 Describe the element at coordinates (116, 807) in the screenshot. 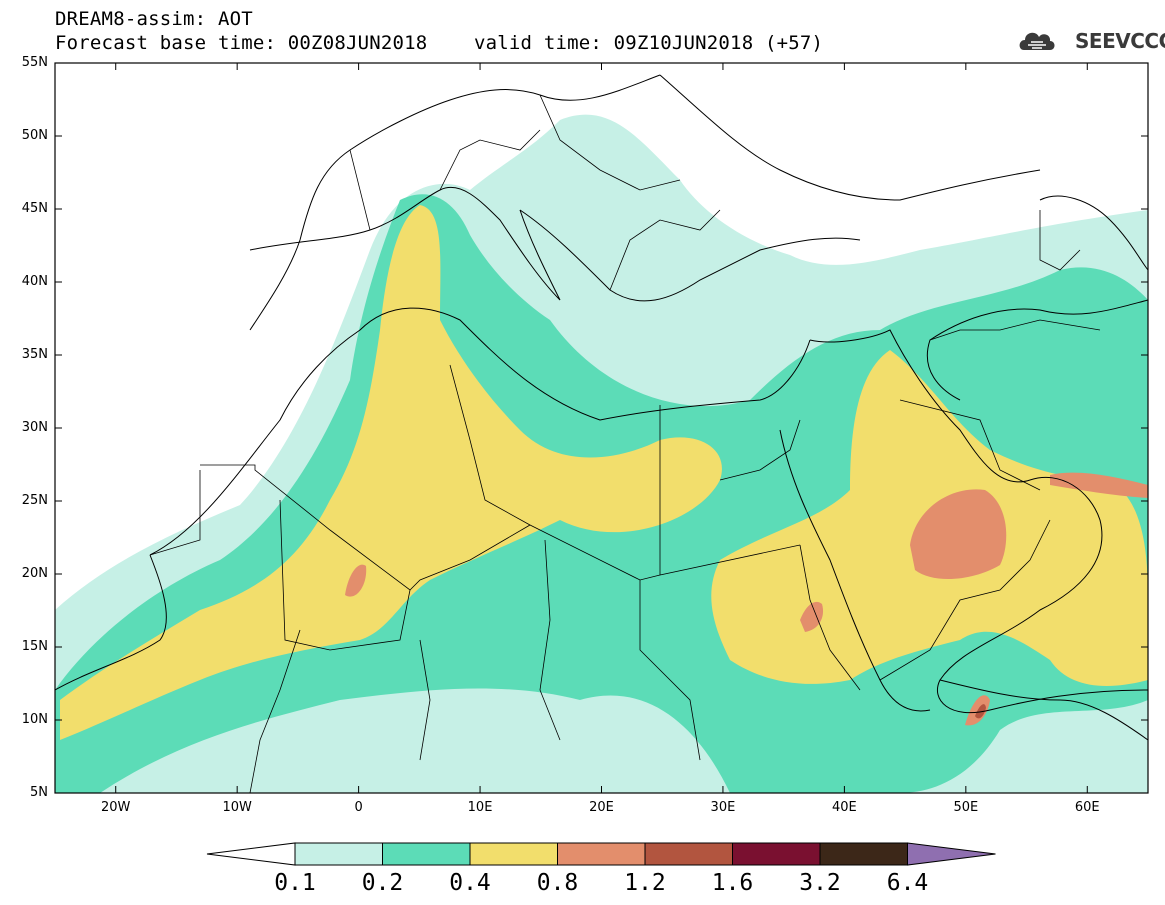

I see `lon-label: 20W` at that location.